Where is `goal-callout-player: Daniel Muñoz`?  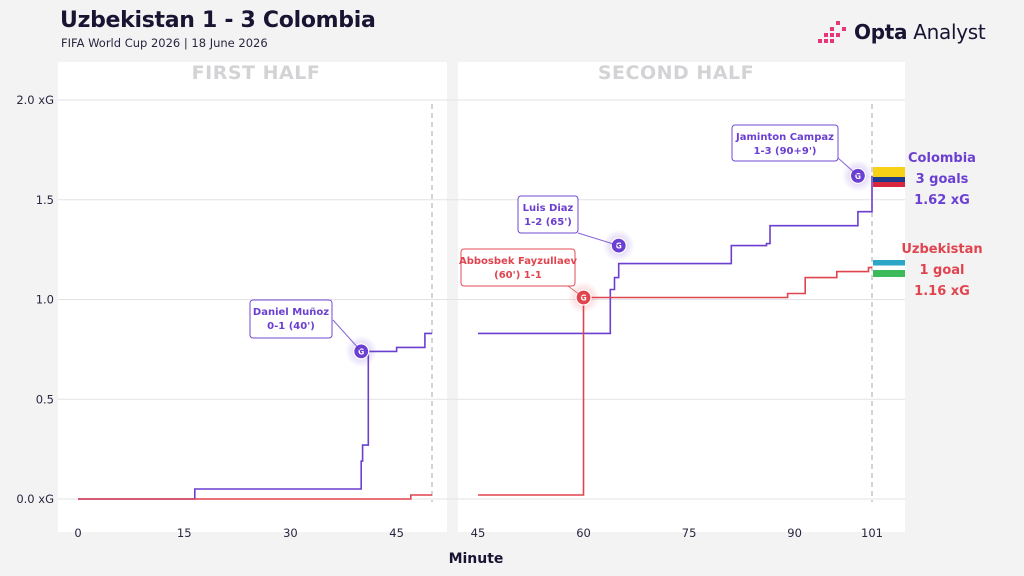
goal-callout-player: Daniel Muñoz is located at coordinates (291, 312).